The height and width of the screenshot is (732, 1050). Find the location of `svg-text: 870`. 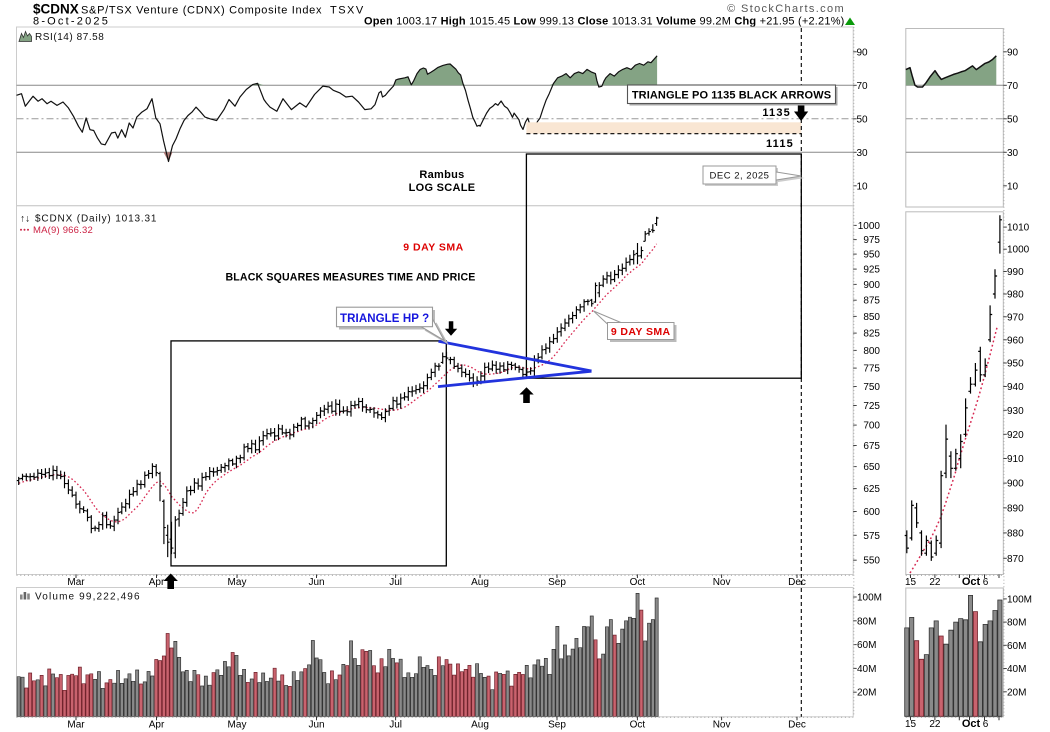

svg-text: 870 is located at coordinates (1015, 559).